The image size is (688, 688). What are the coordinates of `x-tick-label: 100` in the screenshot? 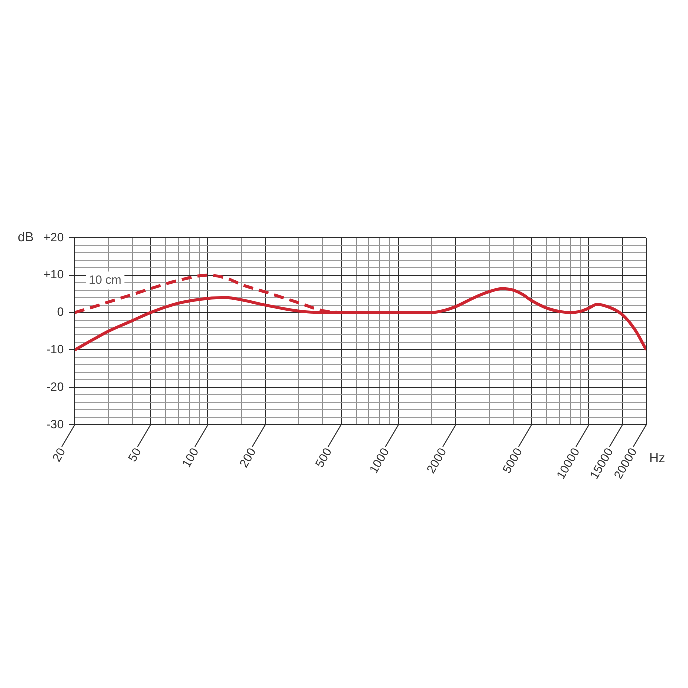 It's located at (190, 457).